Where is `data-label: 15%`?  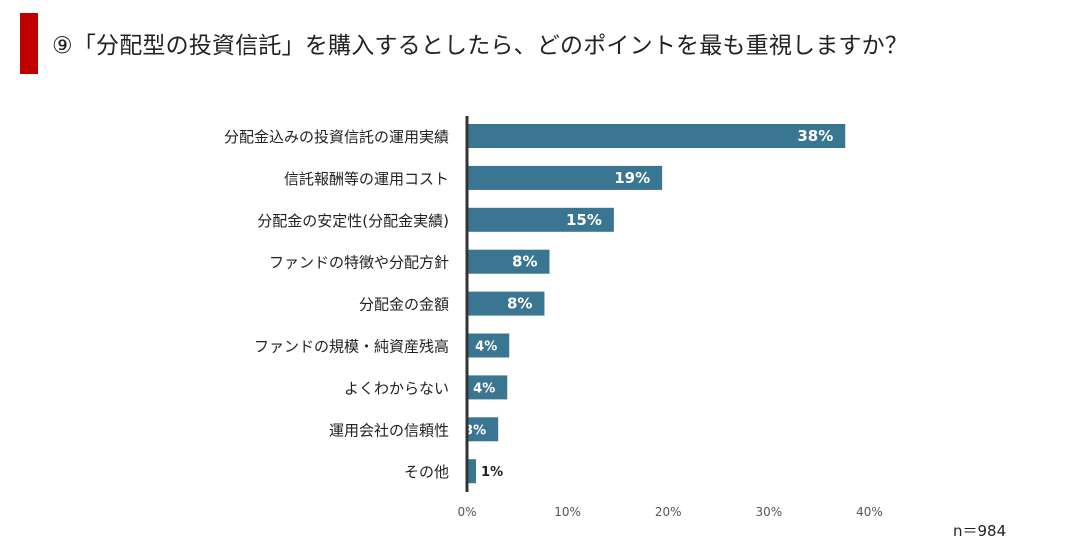
data-label: 15% is located at coordinates (584, 220).